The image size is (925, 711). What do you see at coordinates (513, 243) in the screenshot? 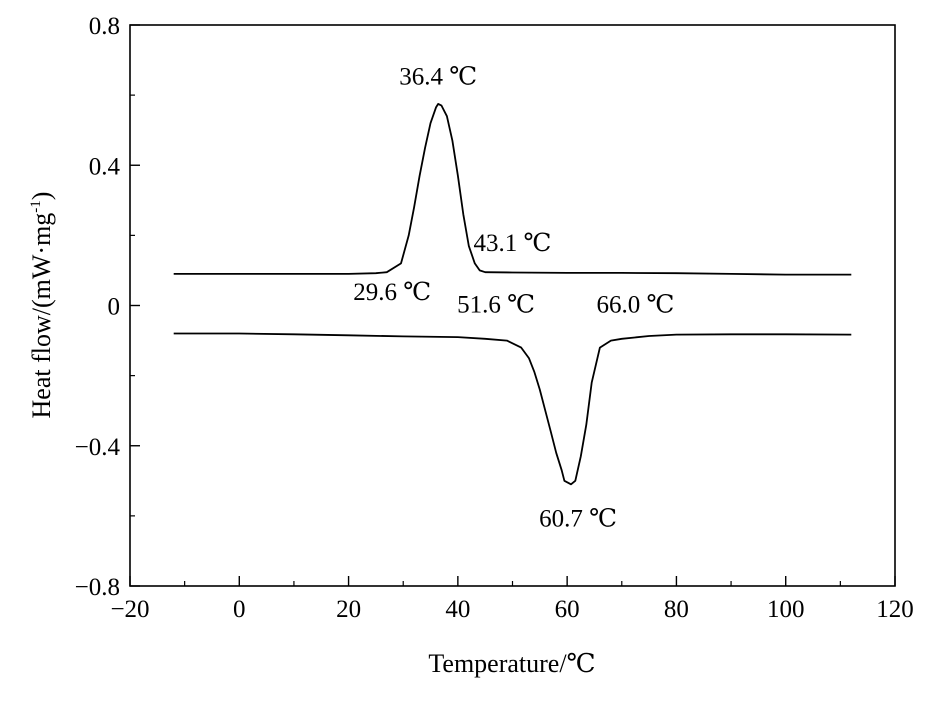
I see `annotation-label: 43.1 ℃` at bounding box center [513, 243].